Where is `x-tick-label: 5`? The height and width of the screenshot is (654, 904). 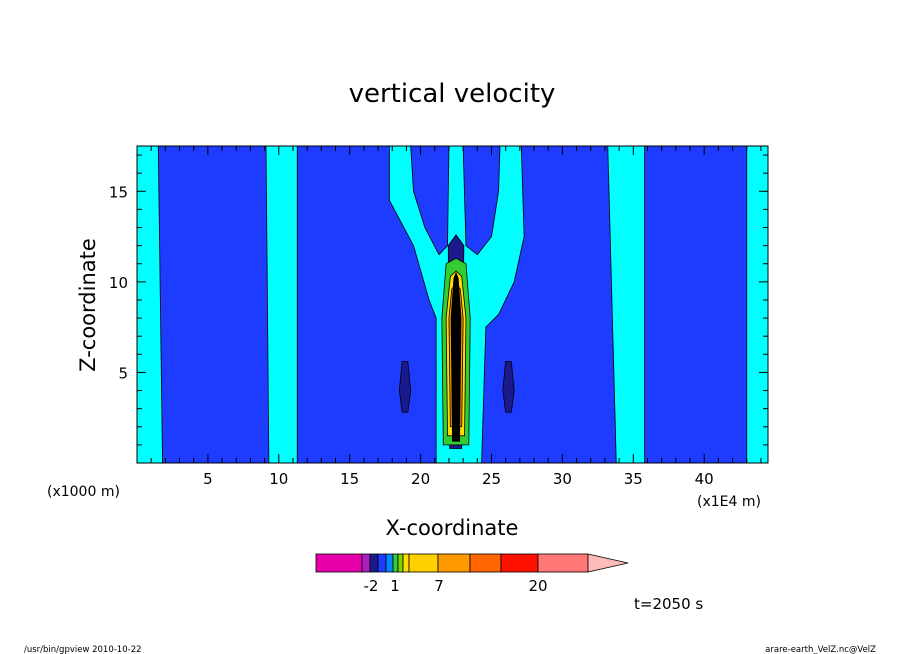 x-tick-label: 5 is located at coordinates (208, 479).